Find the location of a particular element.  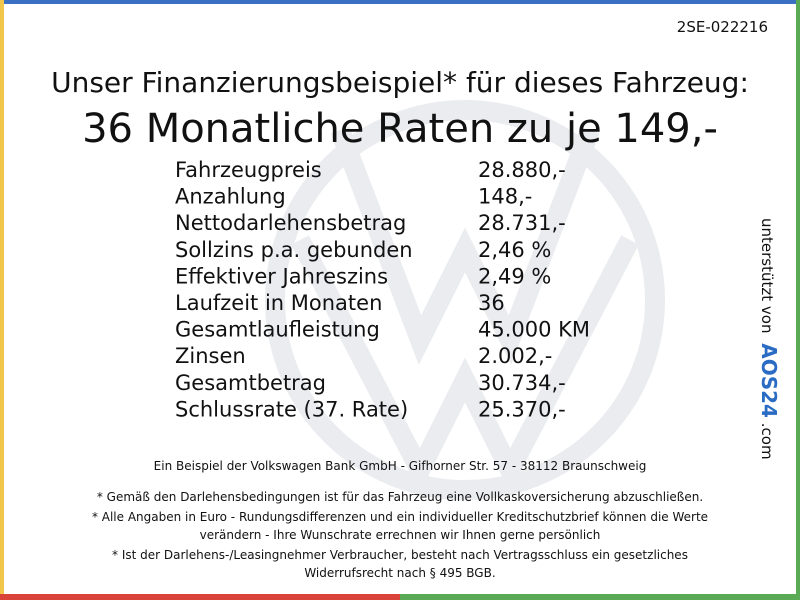

code: 2SE-022216 is located at coordinates (722, 27).